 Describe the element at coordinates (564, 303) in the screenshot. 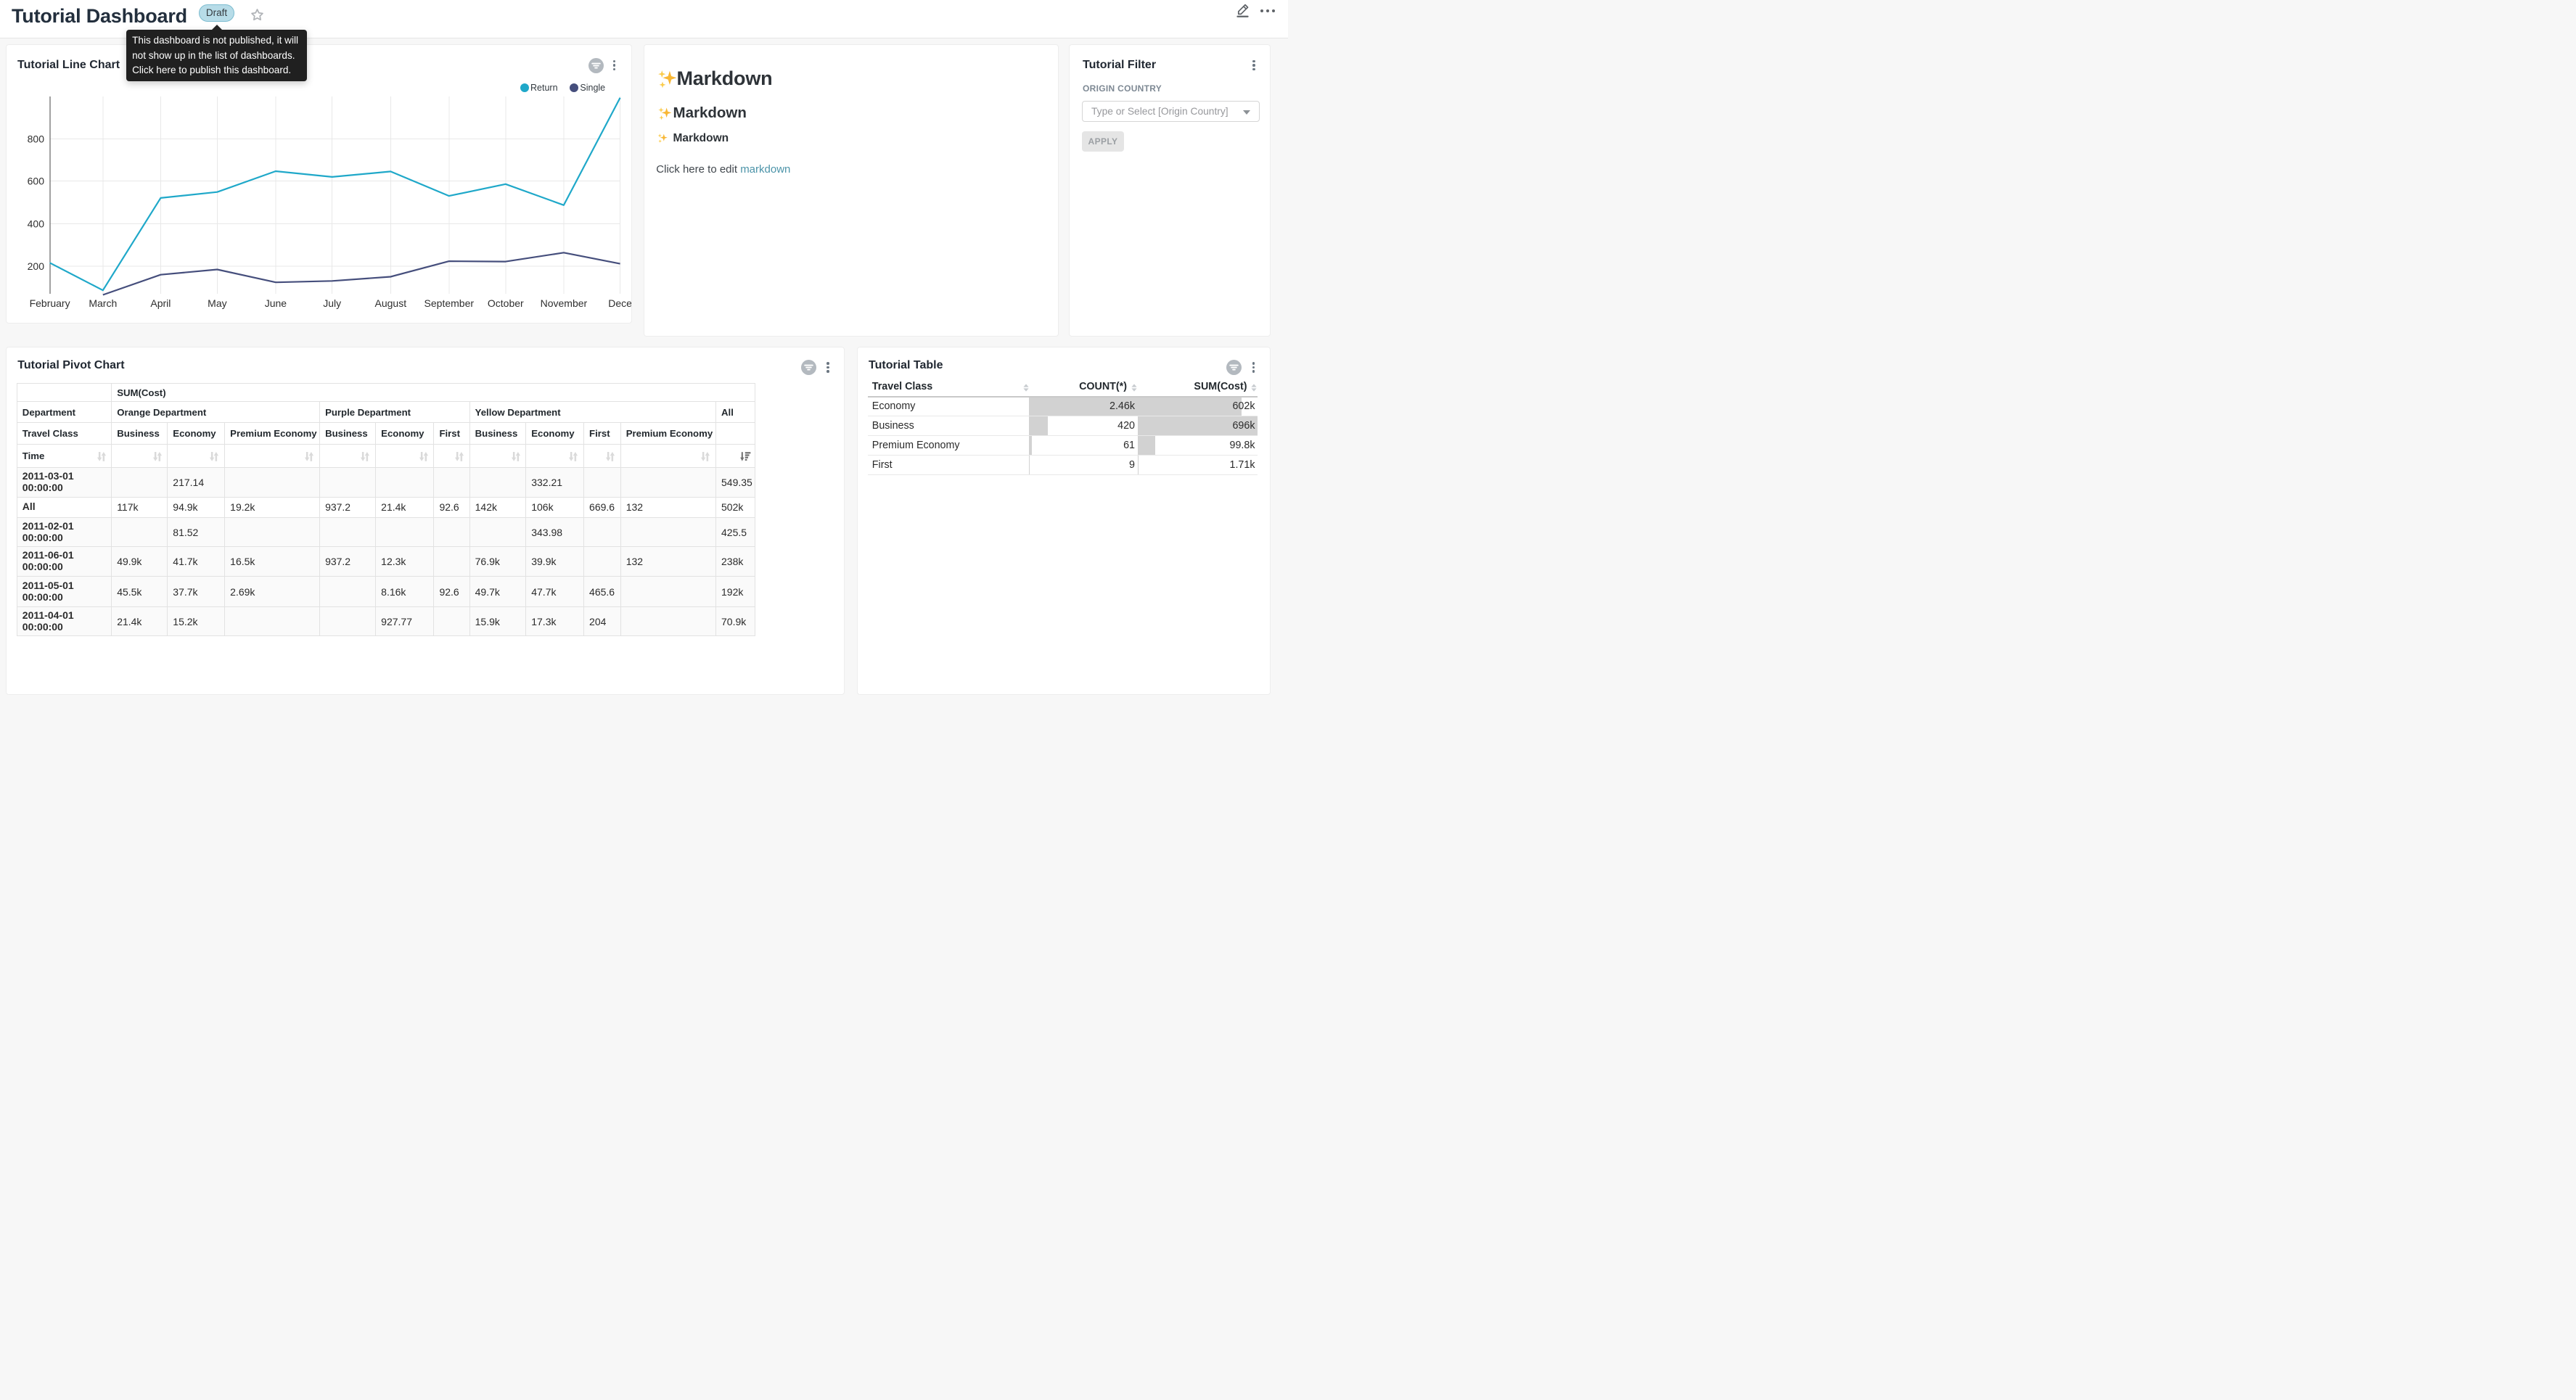

I see `svg-text: November` at that location.